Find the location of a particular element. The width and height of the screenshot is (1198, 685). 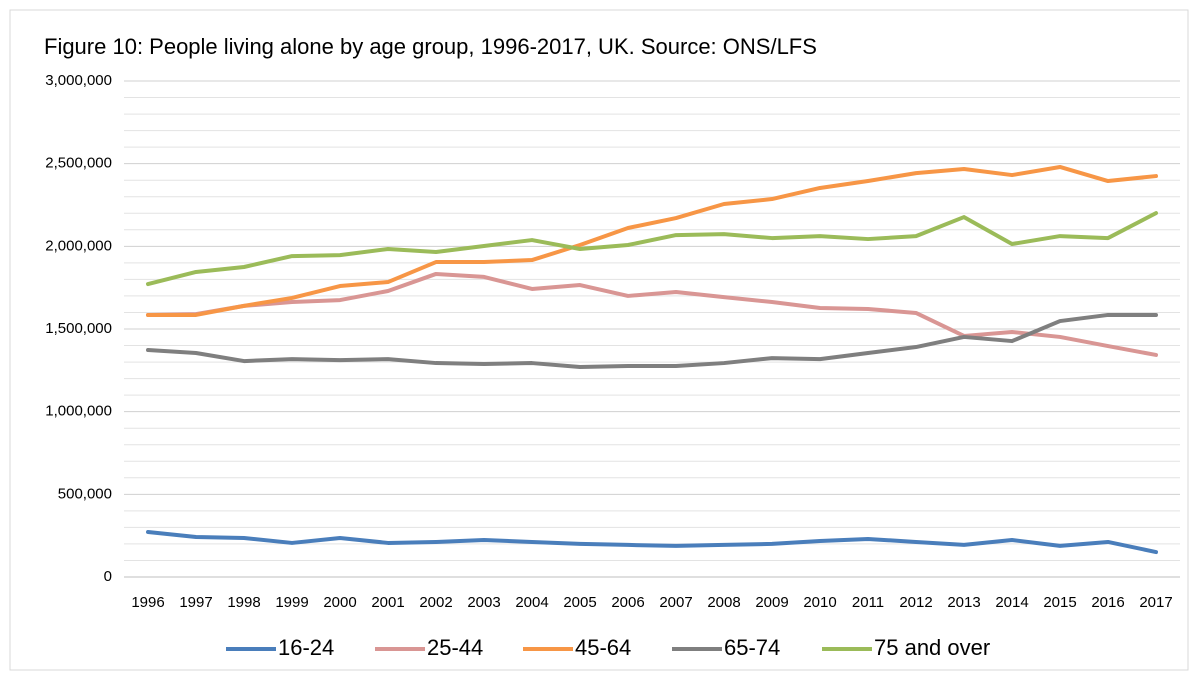

x-tick-label: 2011 is located at coordinates (868, 602).